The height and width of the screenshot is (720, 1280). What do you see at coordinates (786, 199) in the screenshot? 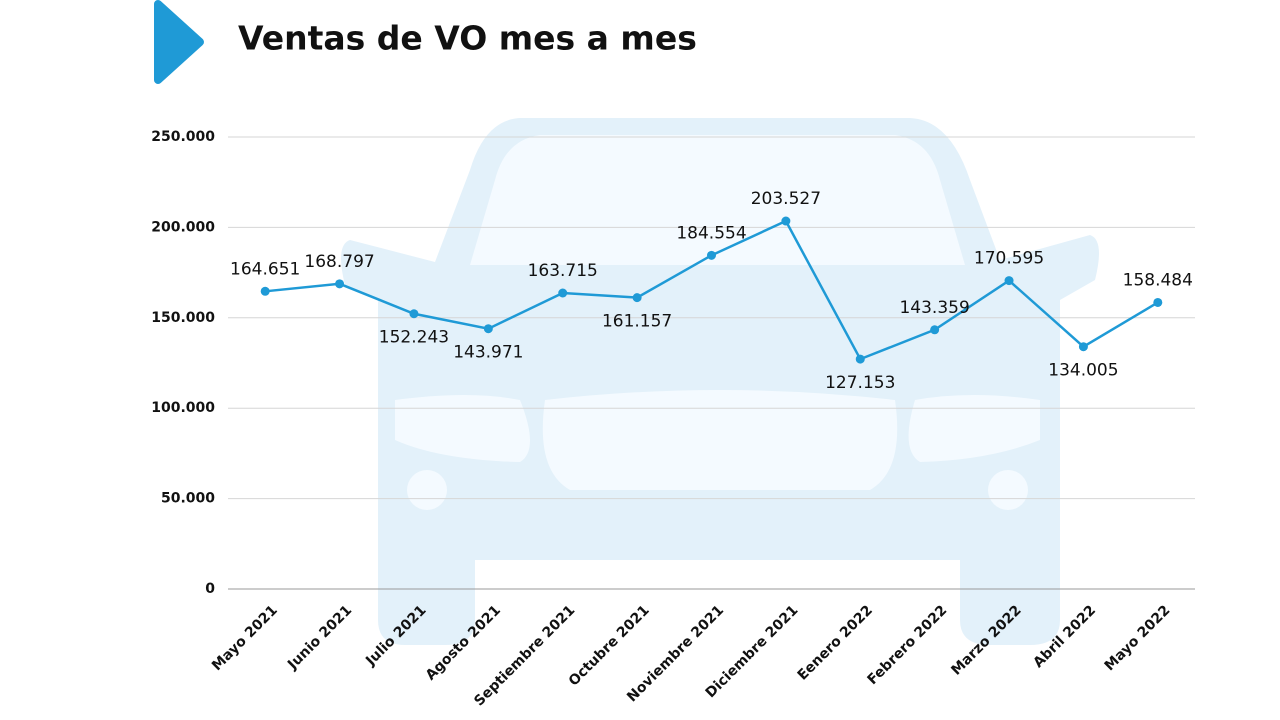
I see `value-label: 203.527` at bounding box center [786, 199].